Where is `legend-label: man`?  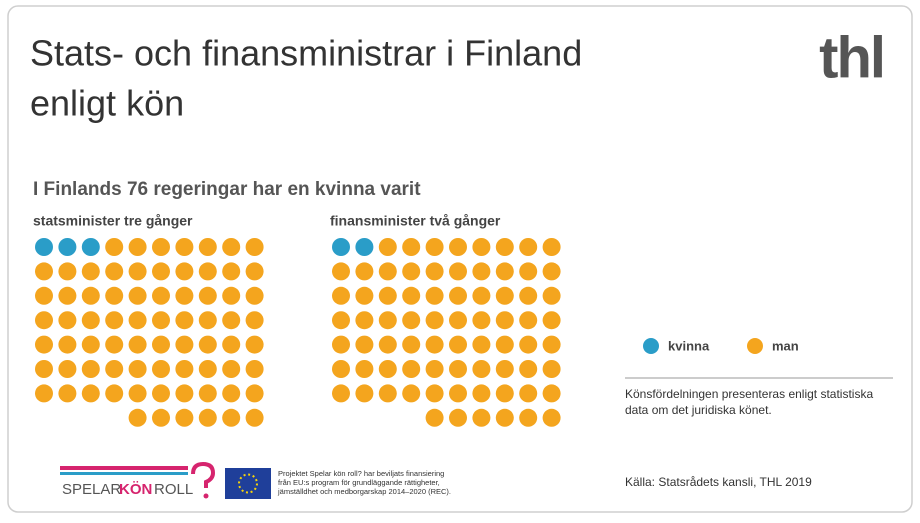
legend-label: man is located at coordinates (785, 345).